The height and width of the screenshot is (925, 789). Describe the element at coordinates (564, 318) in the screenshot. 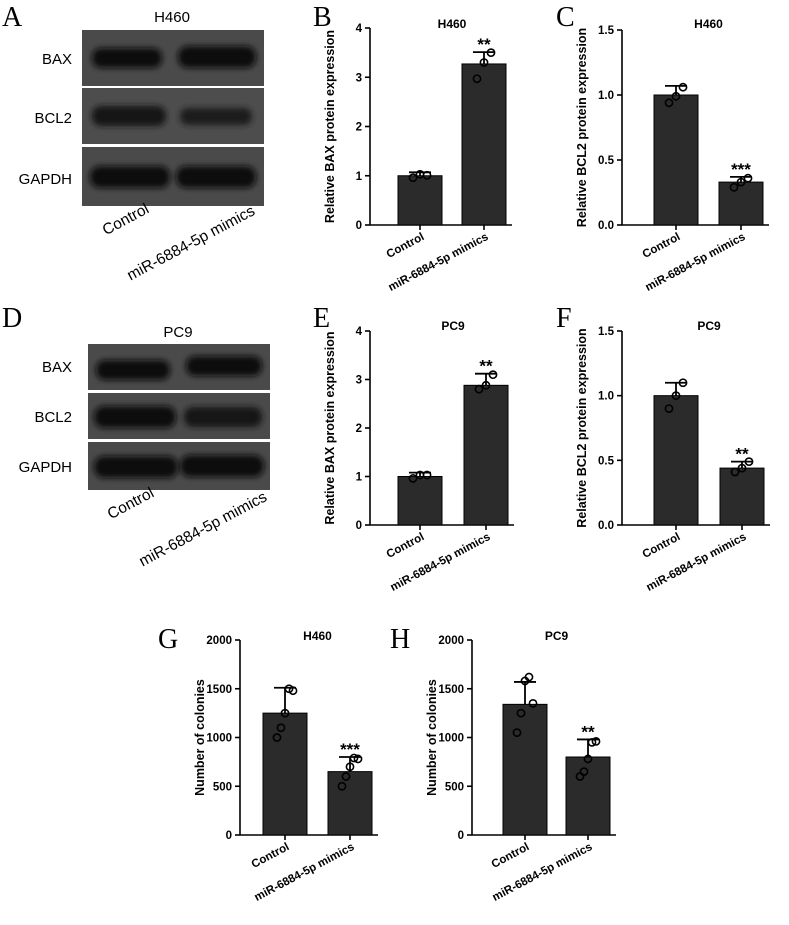

I see `panel-letter-f: F` at that location.